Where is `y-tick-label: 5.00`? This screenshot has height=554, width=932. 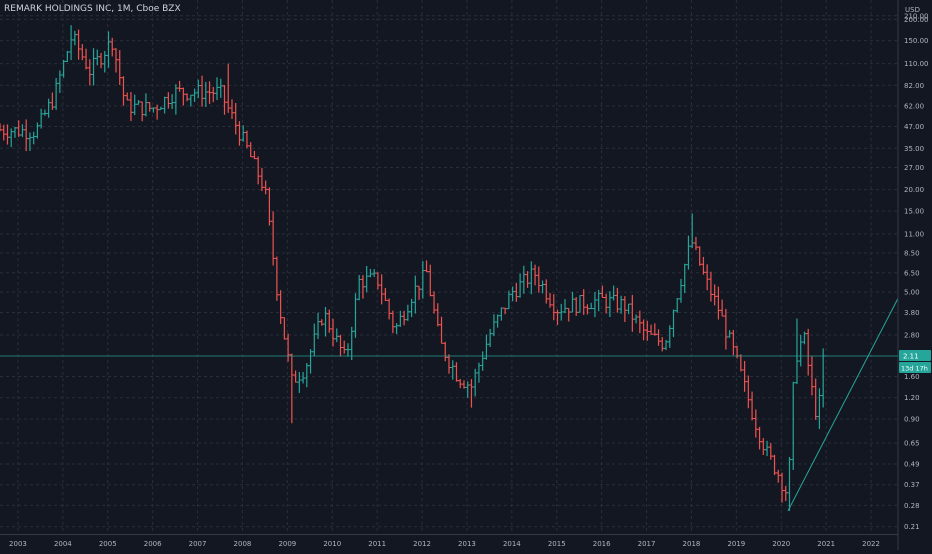 y-tick-label: 5.00 is located at coordinates (912, 293).